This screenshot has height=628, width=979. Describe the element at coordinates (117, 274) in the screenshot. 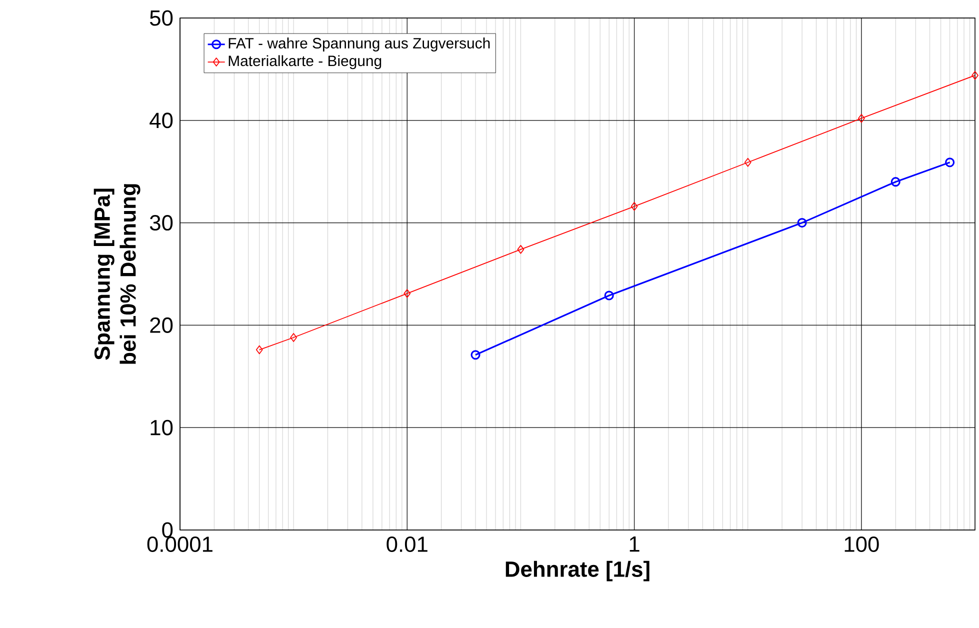

I see `y-axis-title: Spannung [MPa] bei 10% Dehnung` at that location.